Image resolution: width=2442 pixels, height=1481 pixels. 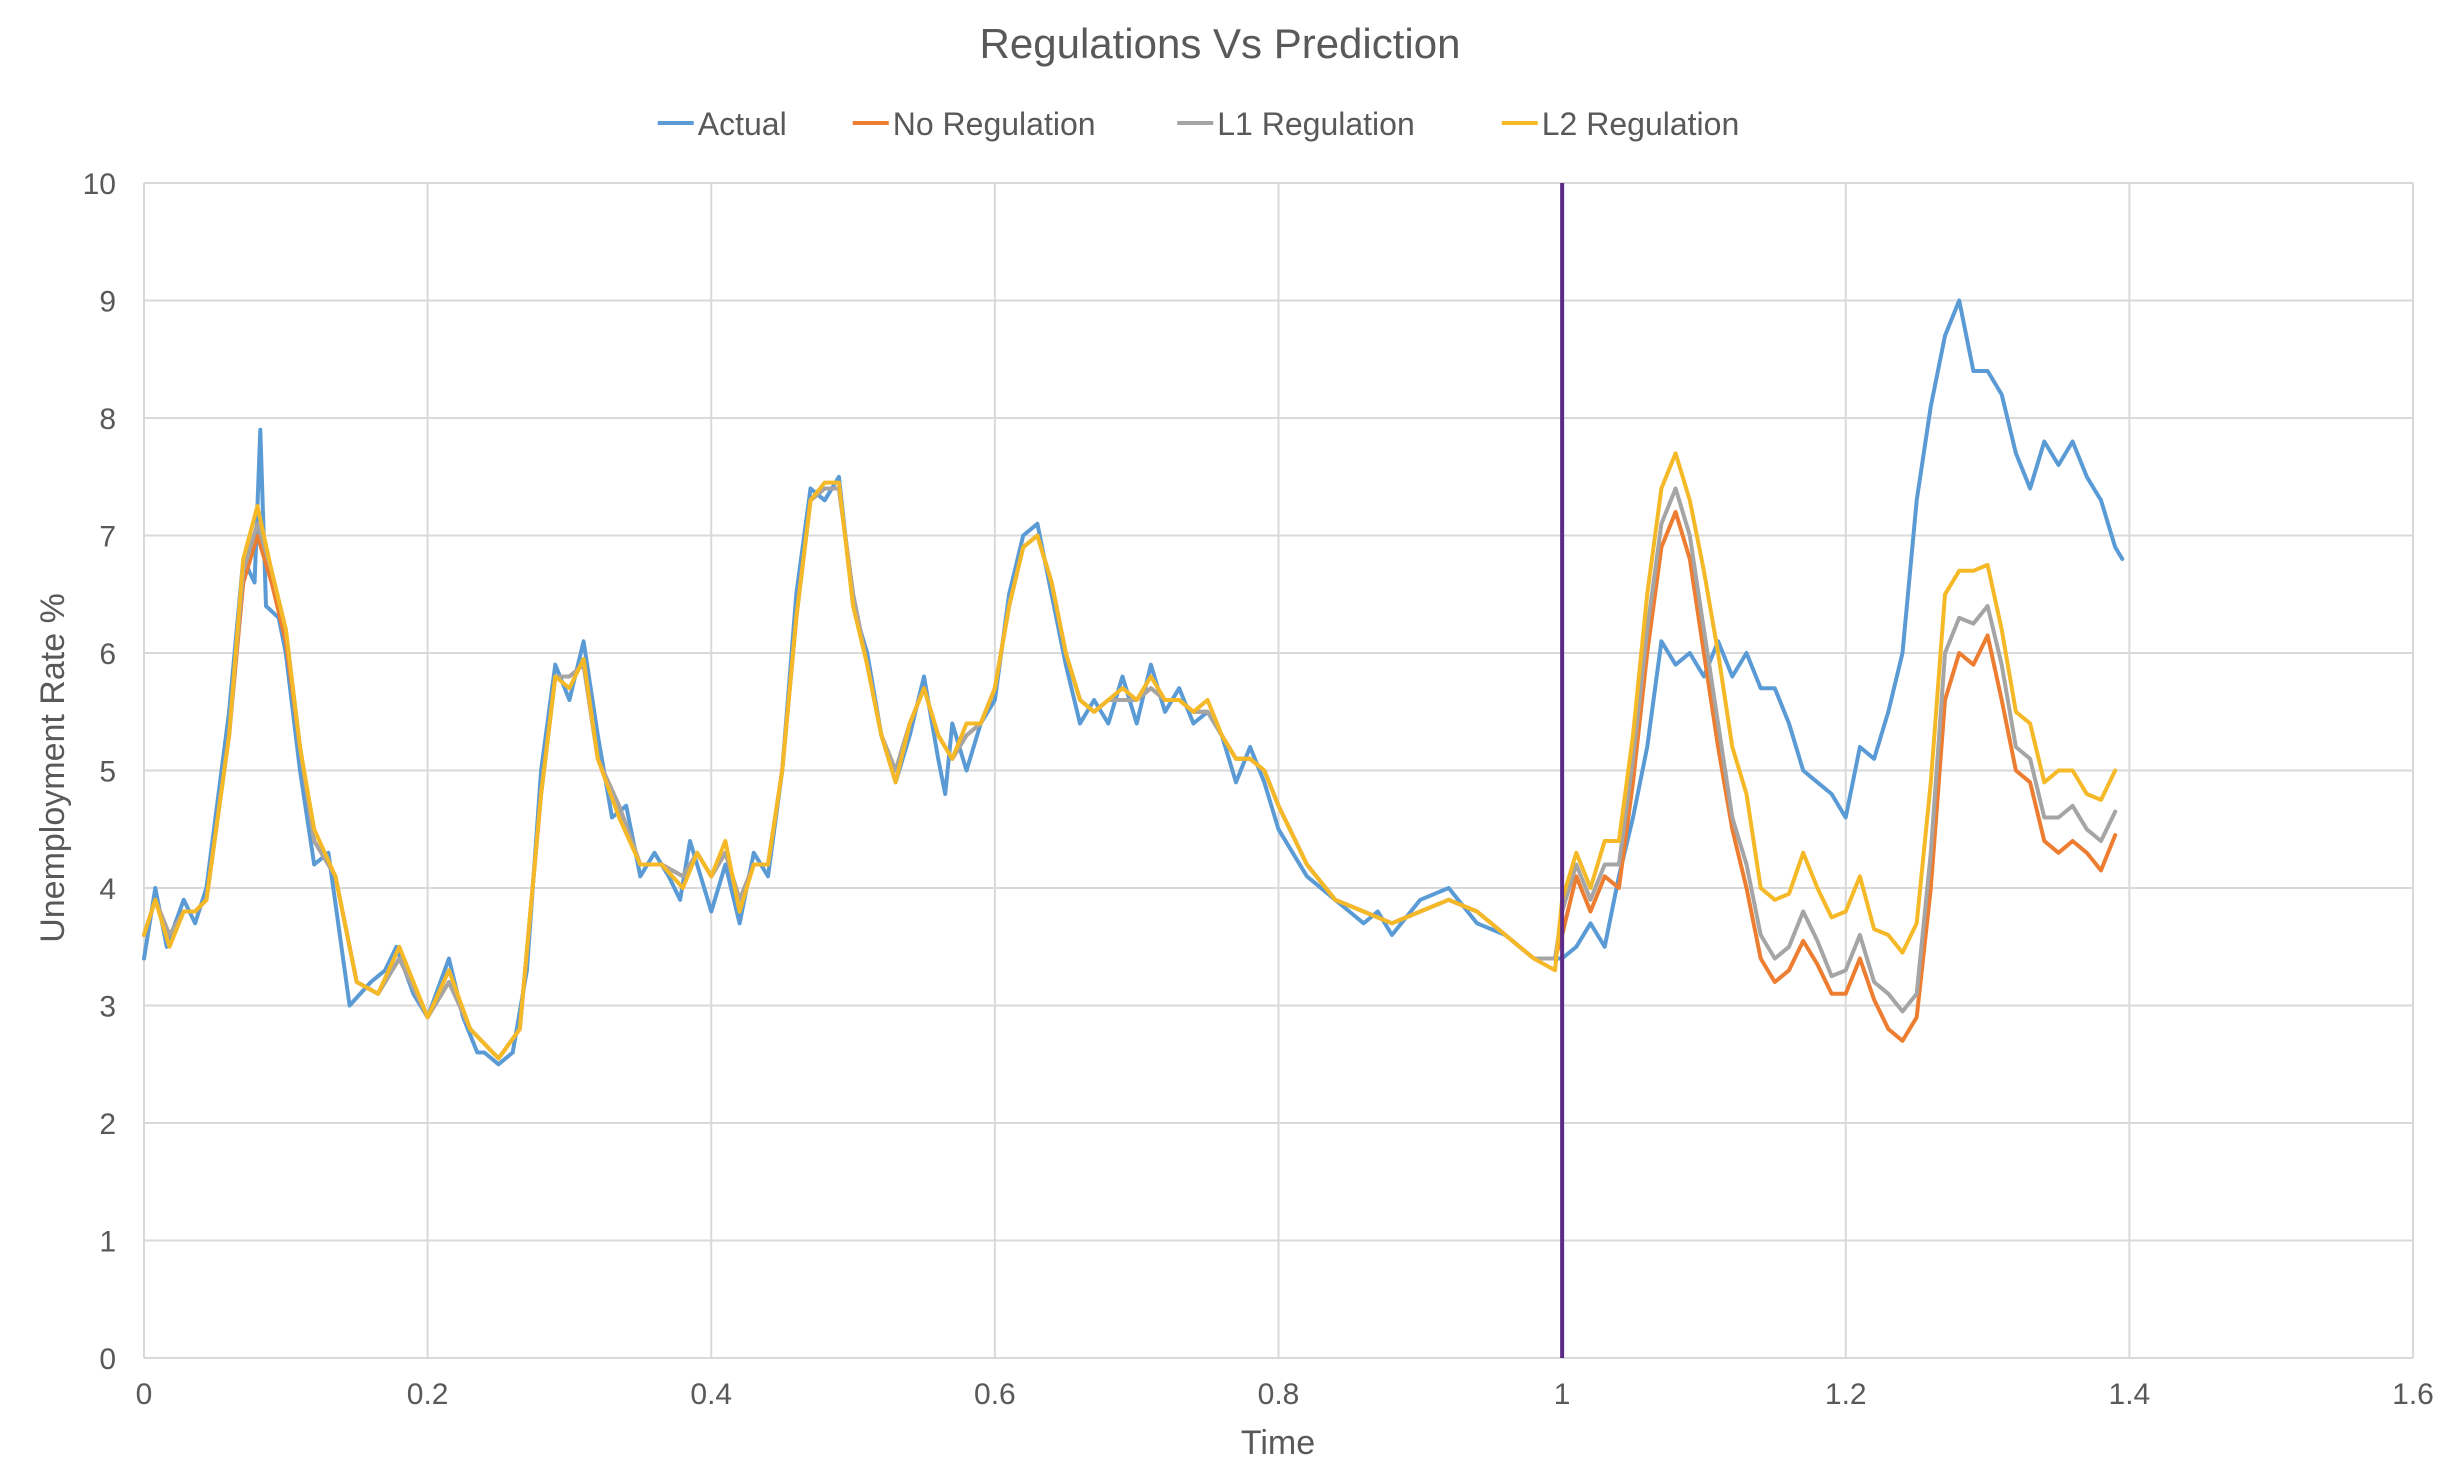 What do you see at coordinates (107, 419) in the screenshot?
I see `y-tick-label: 8` at bounding box center [107, 419].